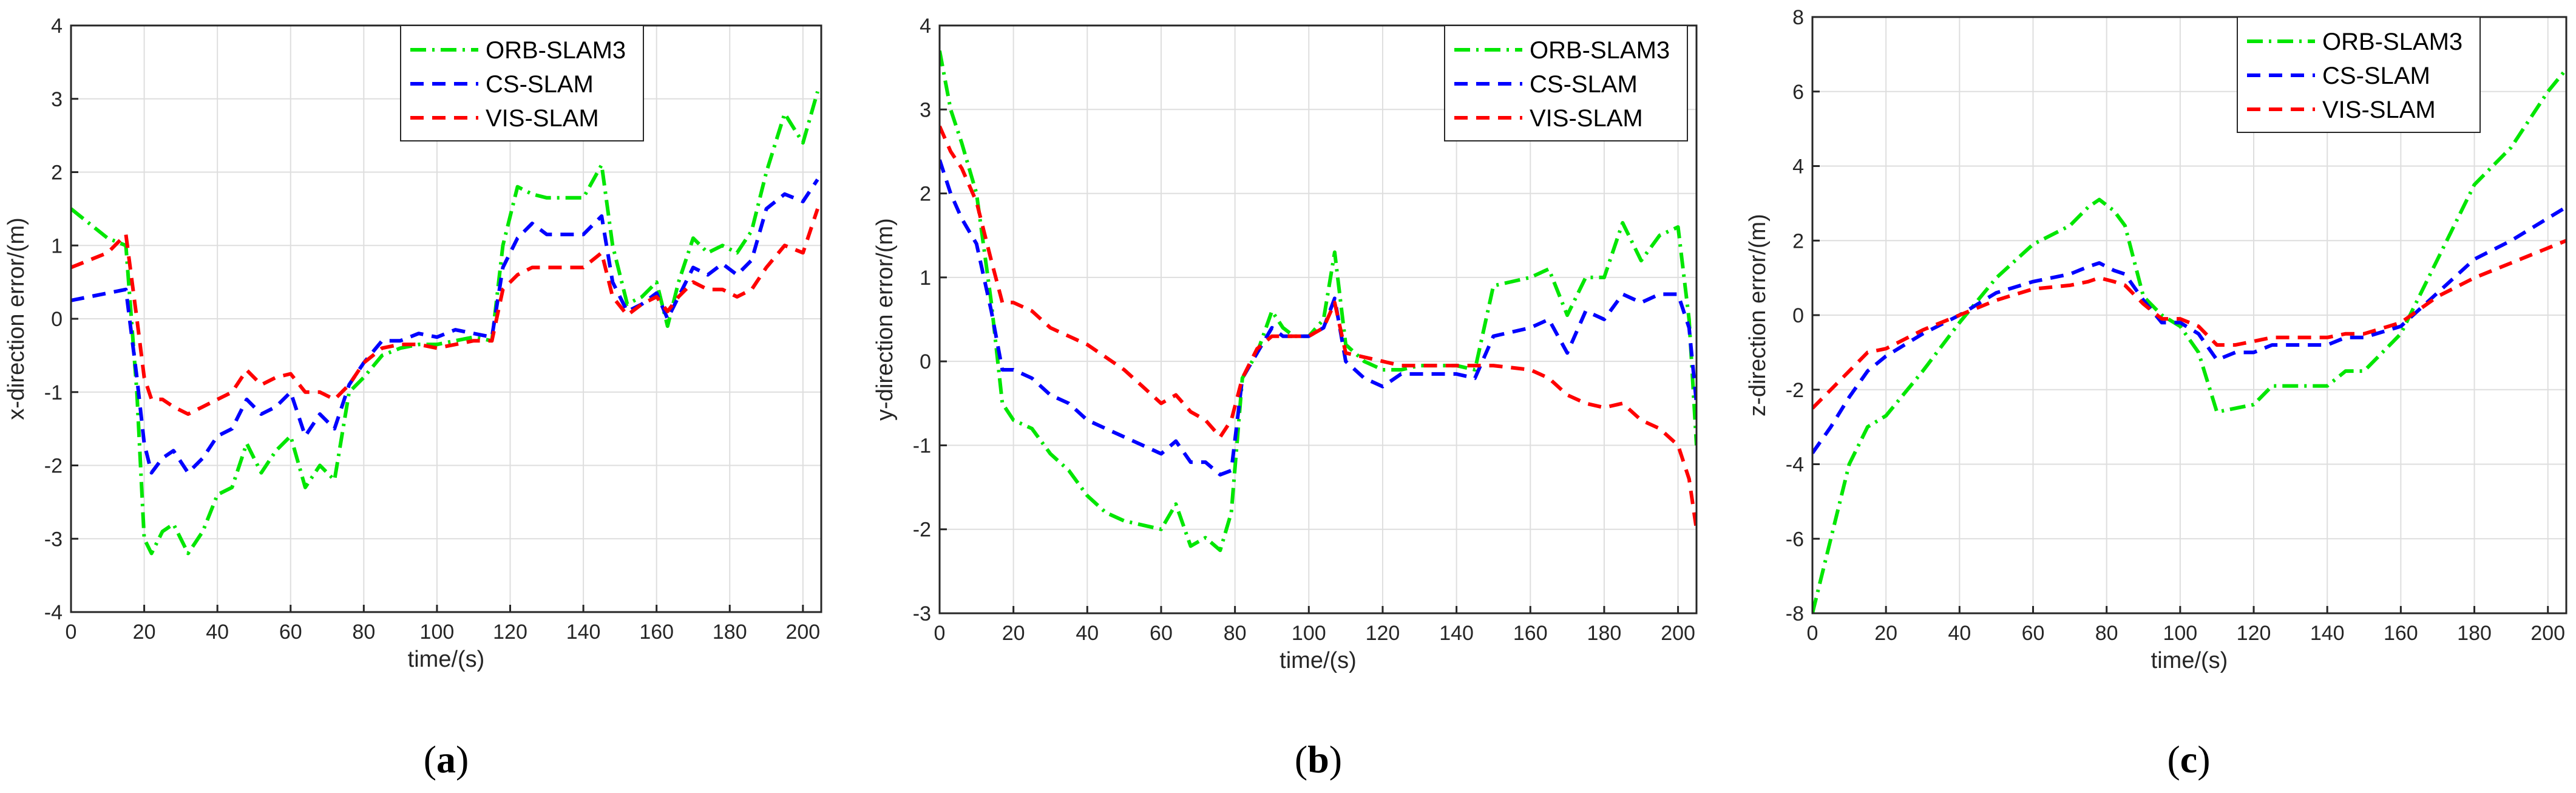  I want to click on y-axis-label: z-direction error/(m), so click(1758, 315).